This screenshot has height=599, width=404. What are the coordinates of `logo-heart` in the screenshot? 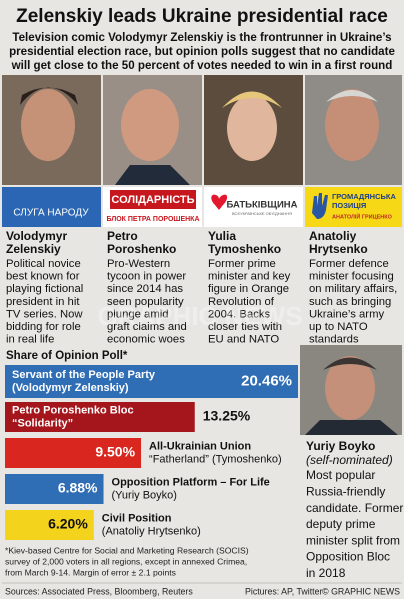 It's located at (219, 202).